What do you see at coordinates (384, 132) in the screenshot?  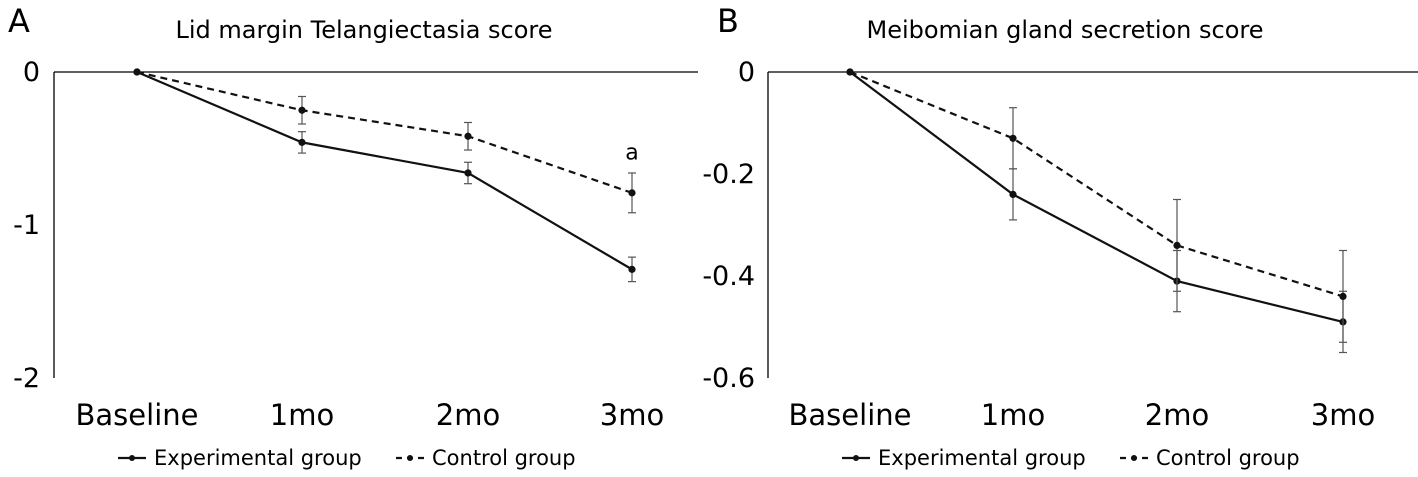 I see `series-line-control` at bounding box center [384, 132].